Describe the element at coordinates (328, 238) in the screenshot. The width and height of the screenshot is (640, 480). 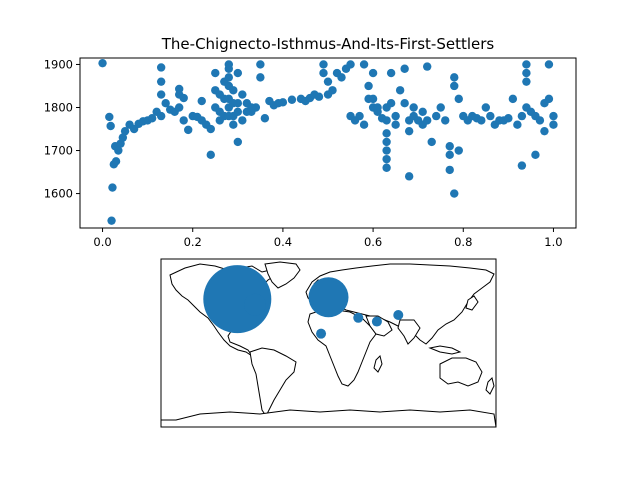
I see `x-axis-ticks: 0.0 0.2 0.4 0.6 0.8 1.0` at that location.